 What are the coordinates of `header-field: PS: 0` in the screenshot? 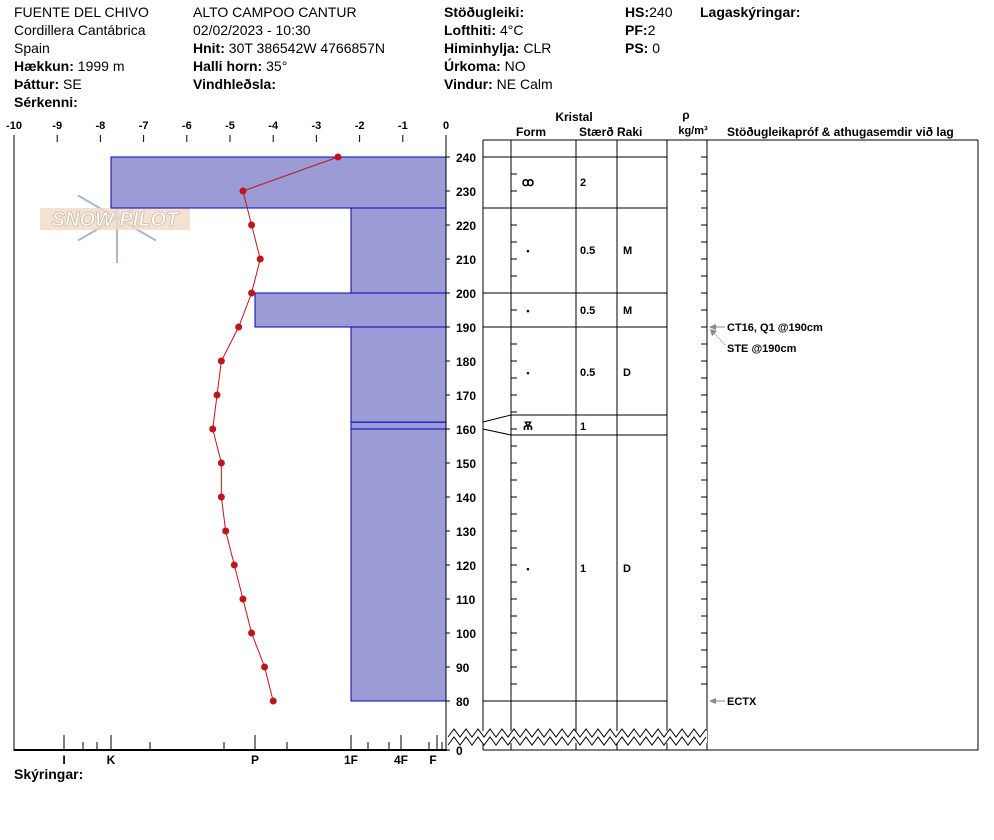 It's located at (642, 48).